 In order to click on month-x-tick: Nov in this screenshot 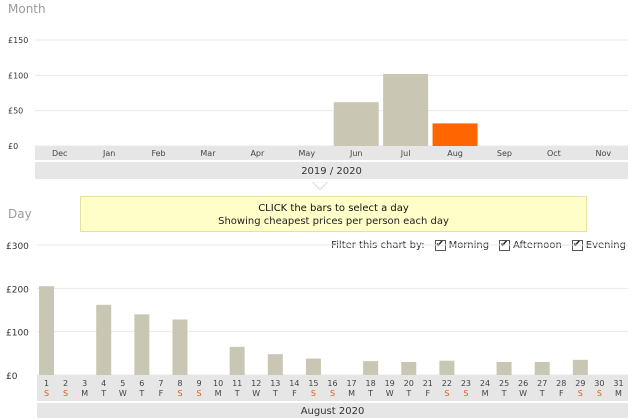, I will do `click(603, 153)`.